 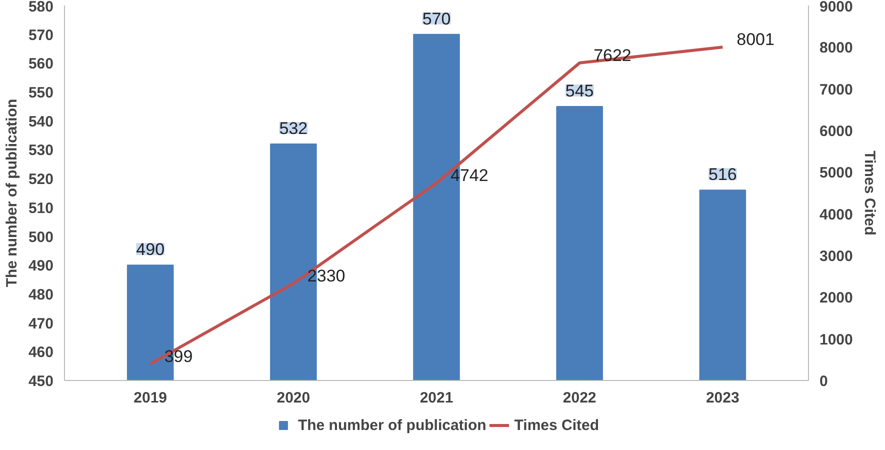 I want to click on data-label: 532, so click(x=293, y=128).